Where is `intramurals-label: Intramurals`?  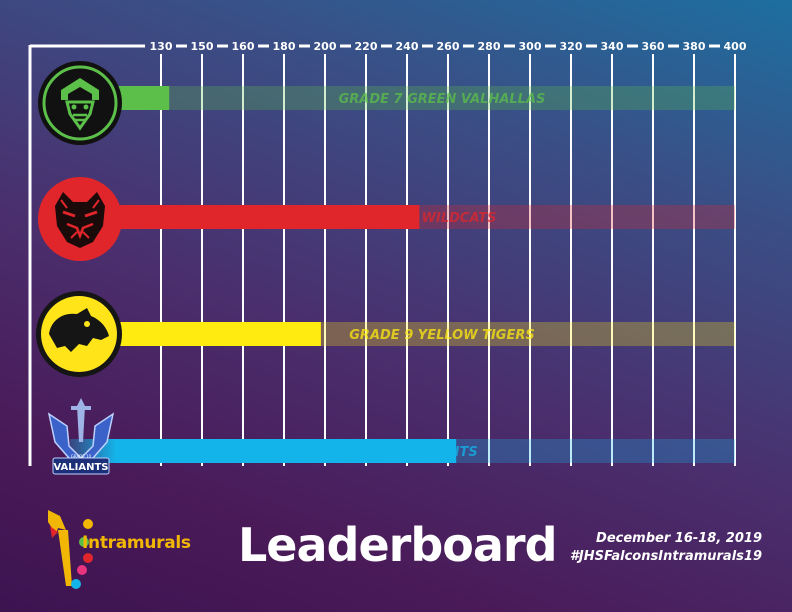
intramurals-label: Intramurals is located at coordinates (136, 543).